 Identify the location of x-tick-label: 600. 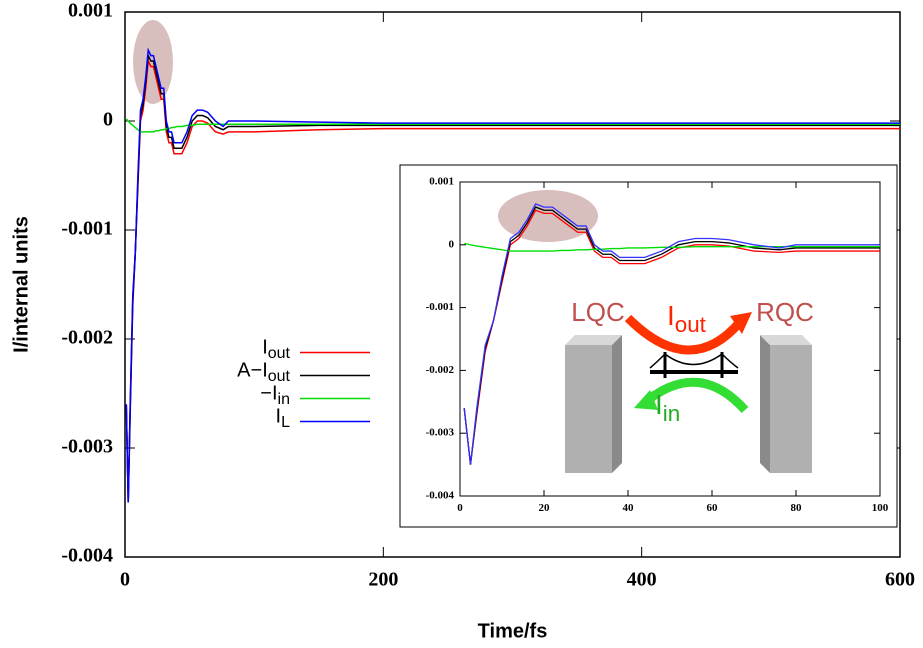
(900, 580).